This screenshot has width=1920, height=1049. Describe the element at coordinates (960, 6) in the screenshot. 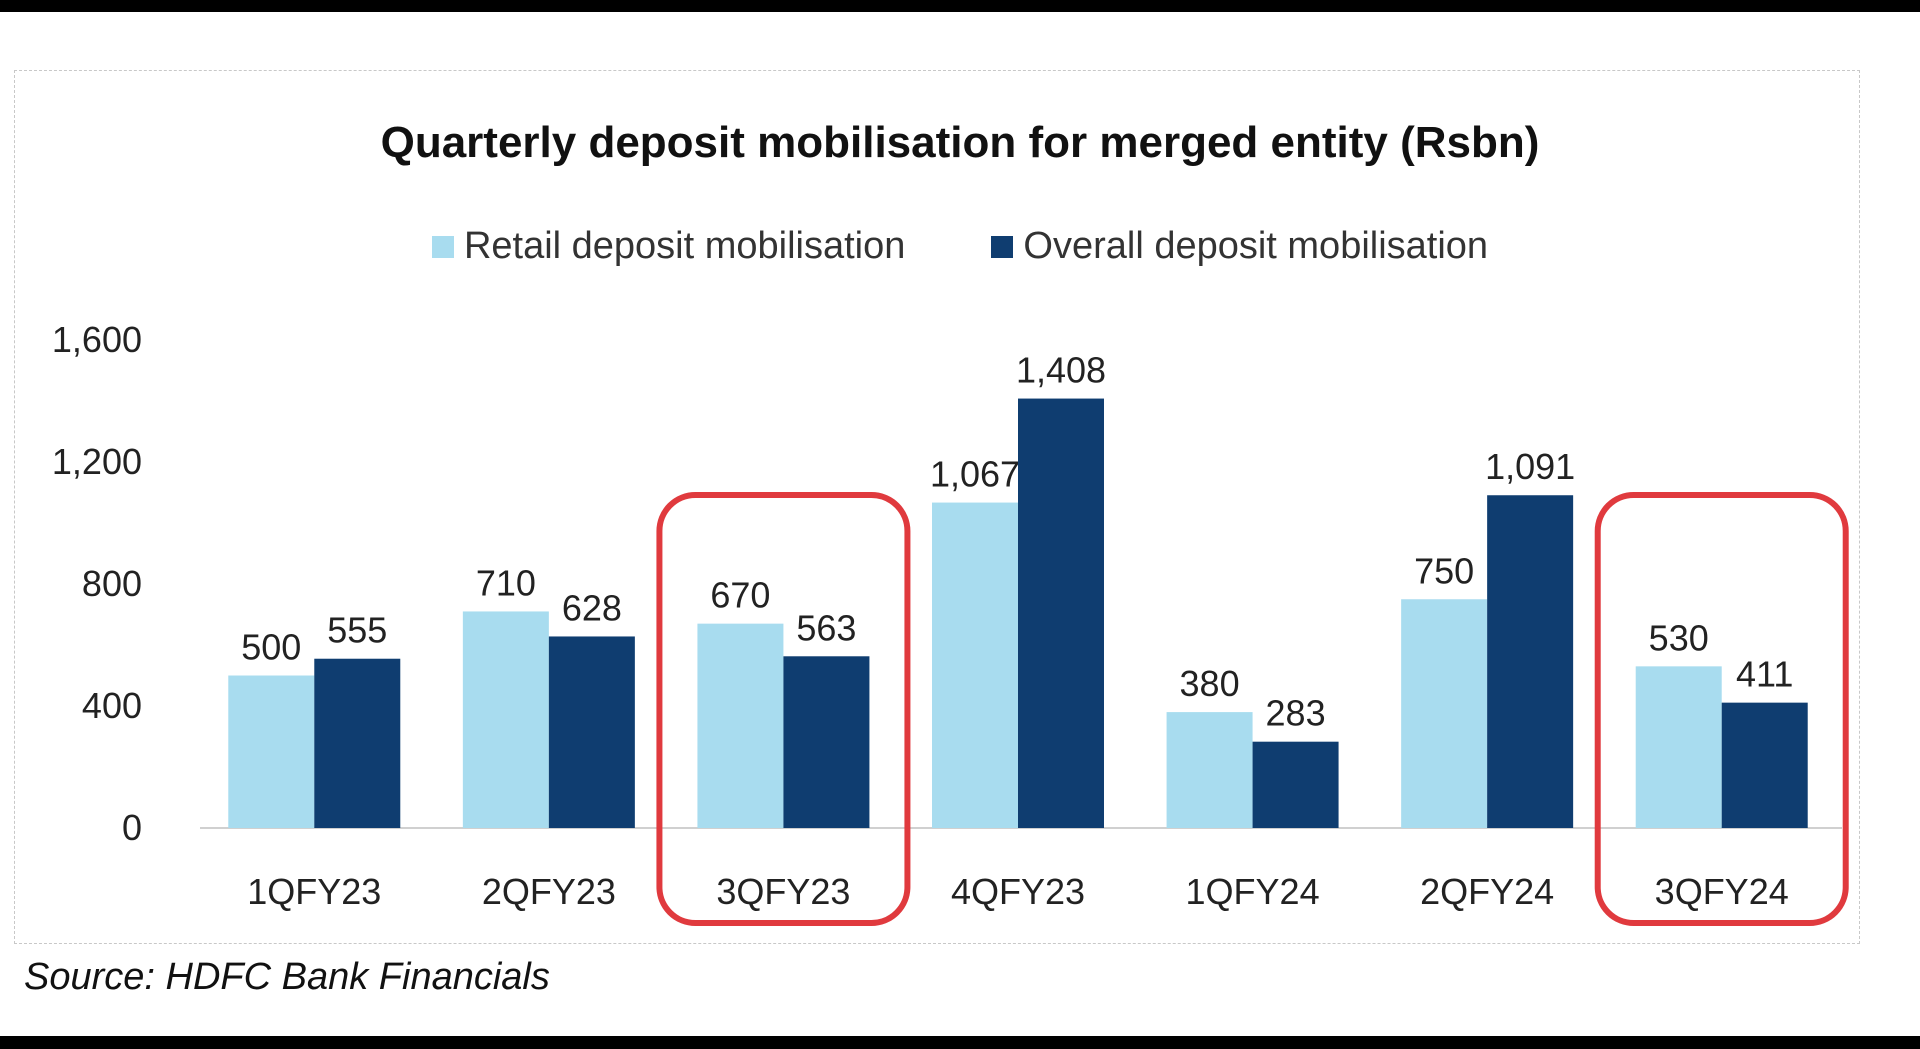

I see `top-black-band` at that location.